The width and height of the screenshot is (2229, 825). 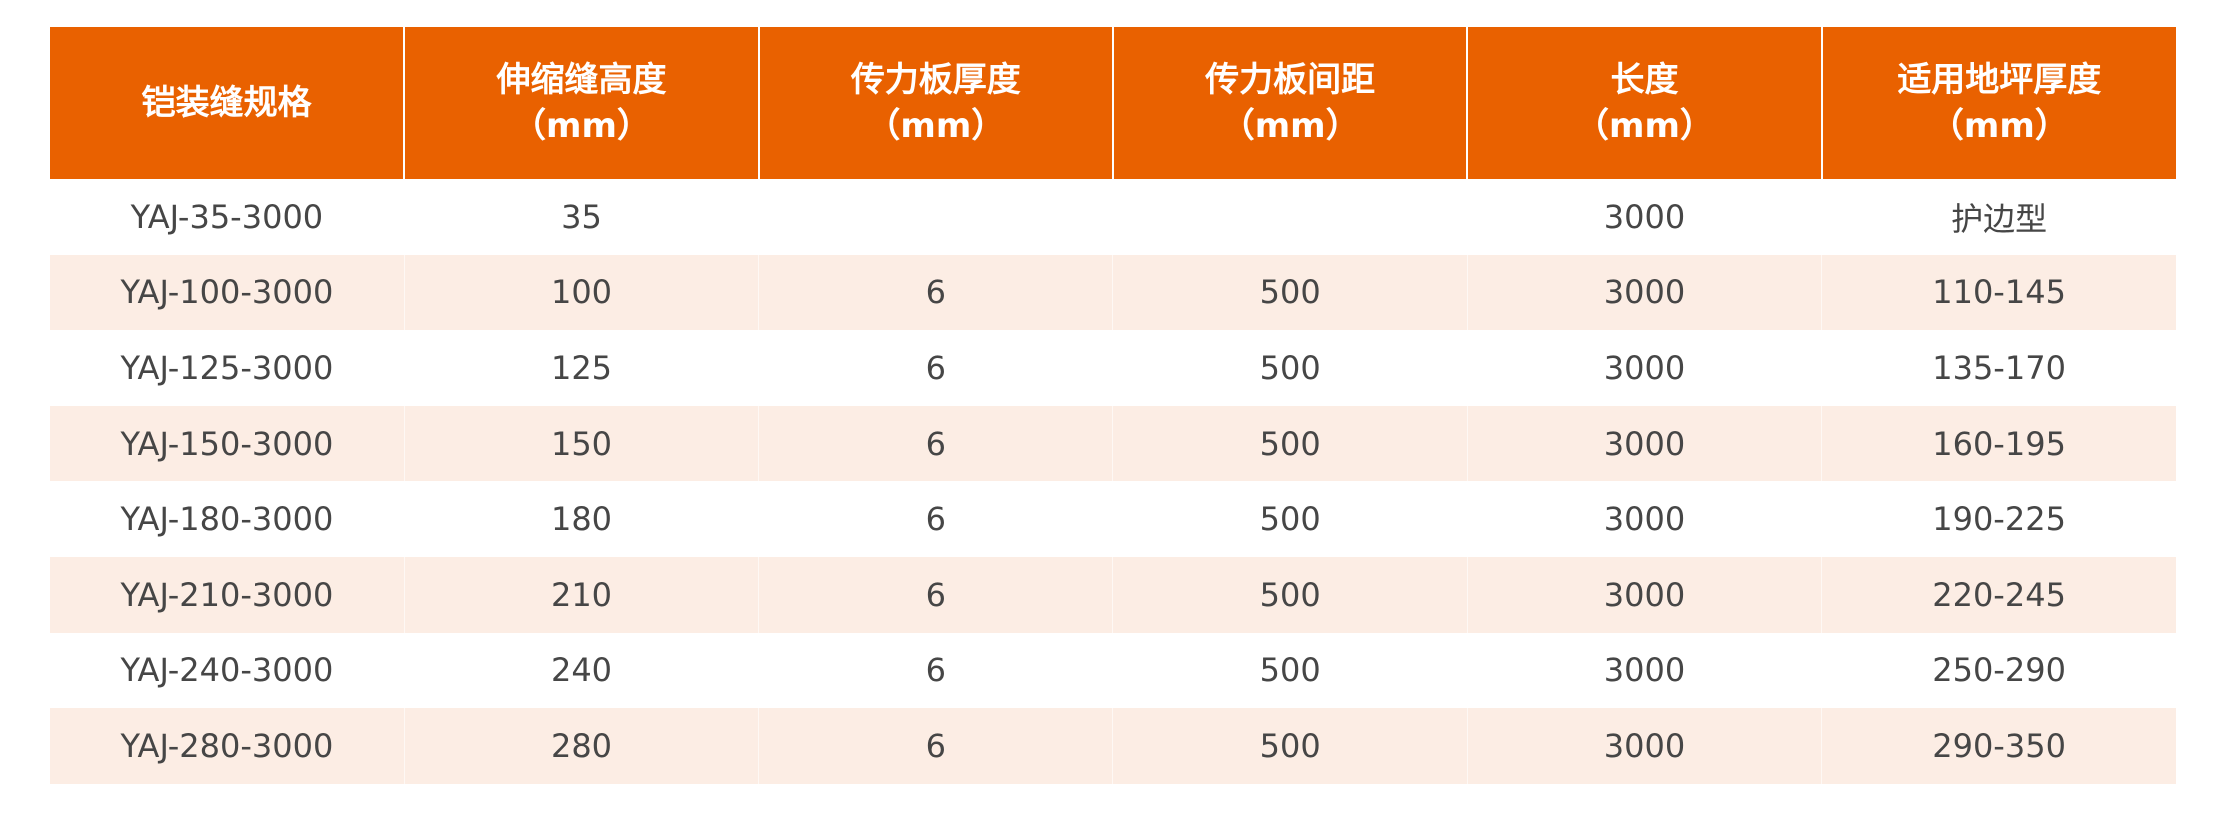 I want to click on cell-floor-thickness: 190-225, so click(x=1998, y=519).